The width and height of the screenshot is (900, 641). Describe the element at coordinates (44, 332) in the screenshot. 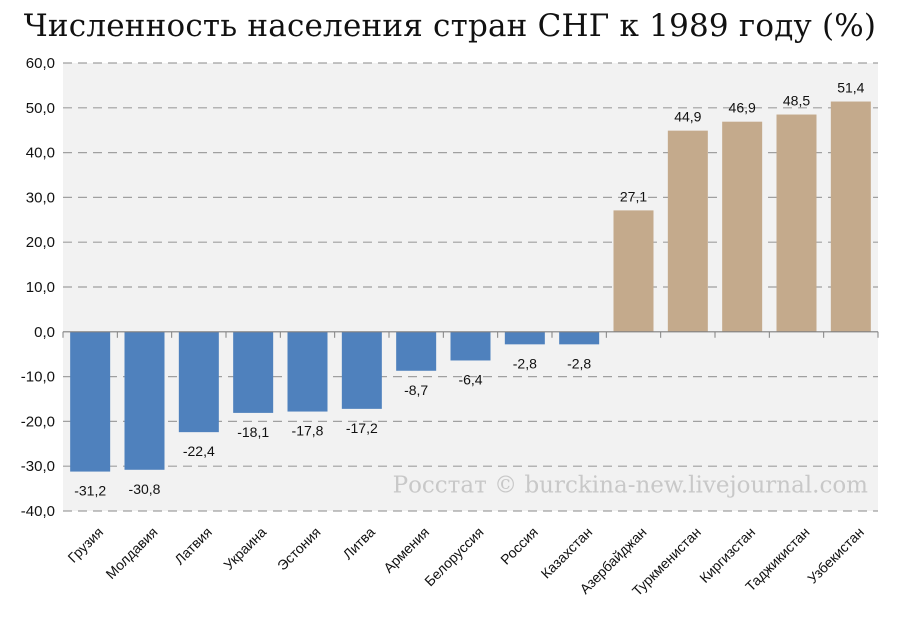

I see `y-tick-label: 0,0` at that location.